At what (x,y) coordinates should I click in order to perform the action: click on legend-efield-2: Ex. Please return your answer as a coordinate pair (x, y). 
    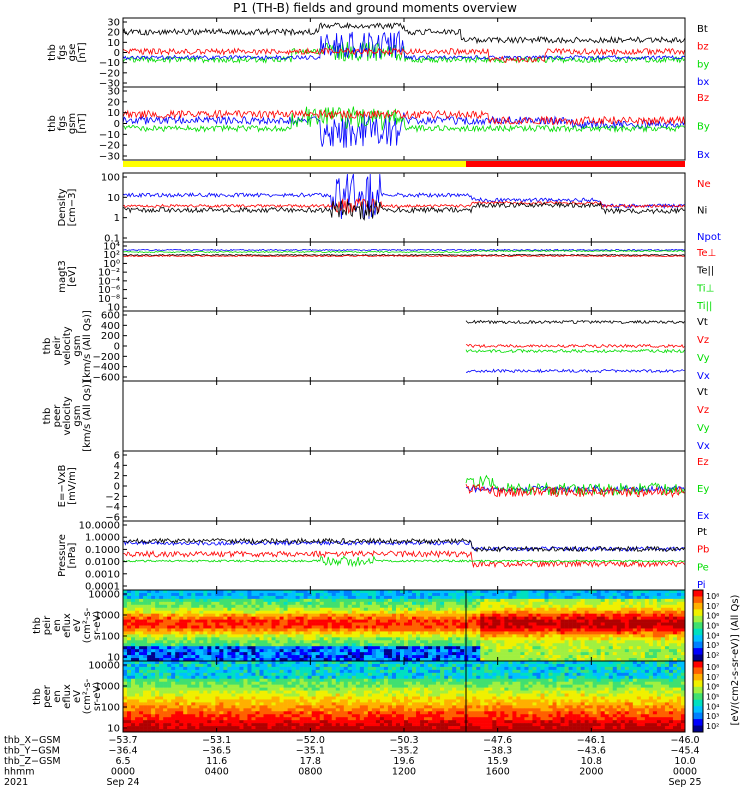
    Looking at the image, I should click on (703, 516).